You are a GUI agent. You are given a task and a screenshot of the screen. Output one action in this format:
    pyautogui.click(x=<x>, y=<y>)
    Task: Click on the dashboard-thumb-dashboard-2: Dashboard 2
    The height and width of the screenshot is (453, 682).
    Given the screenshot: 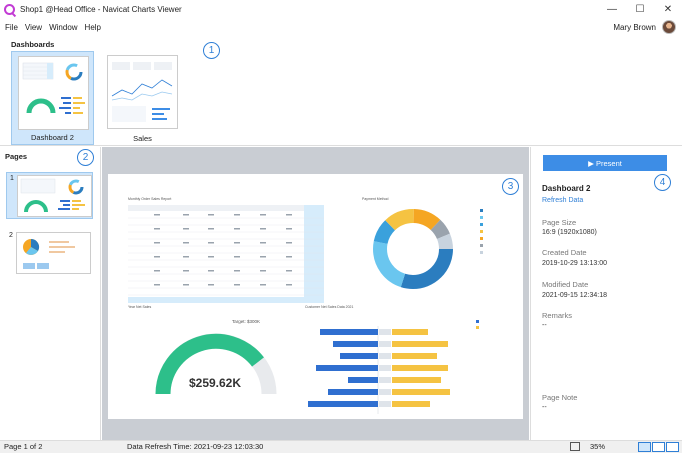 What is the action you would take?
    pyautogui.click(x=52, y=98)
    